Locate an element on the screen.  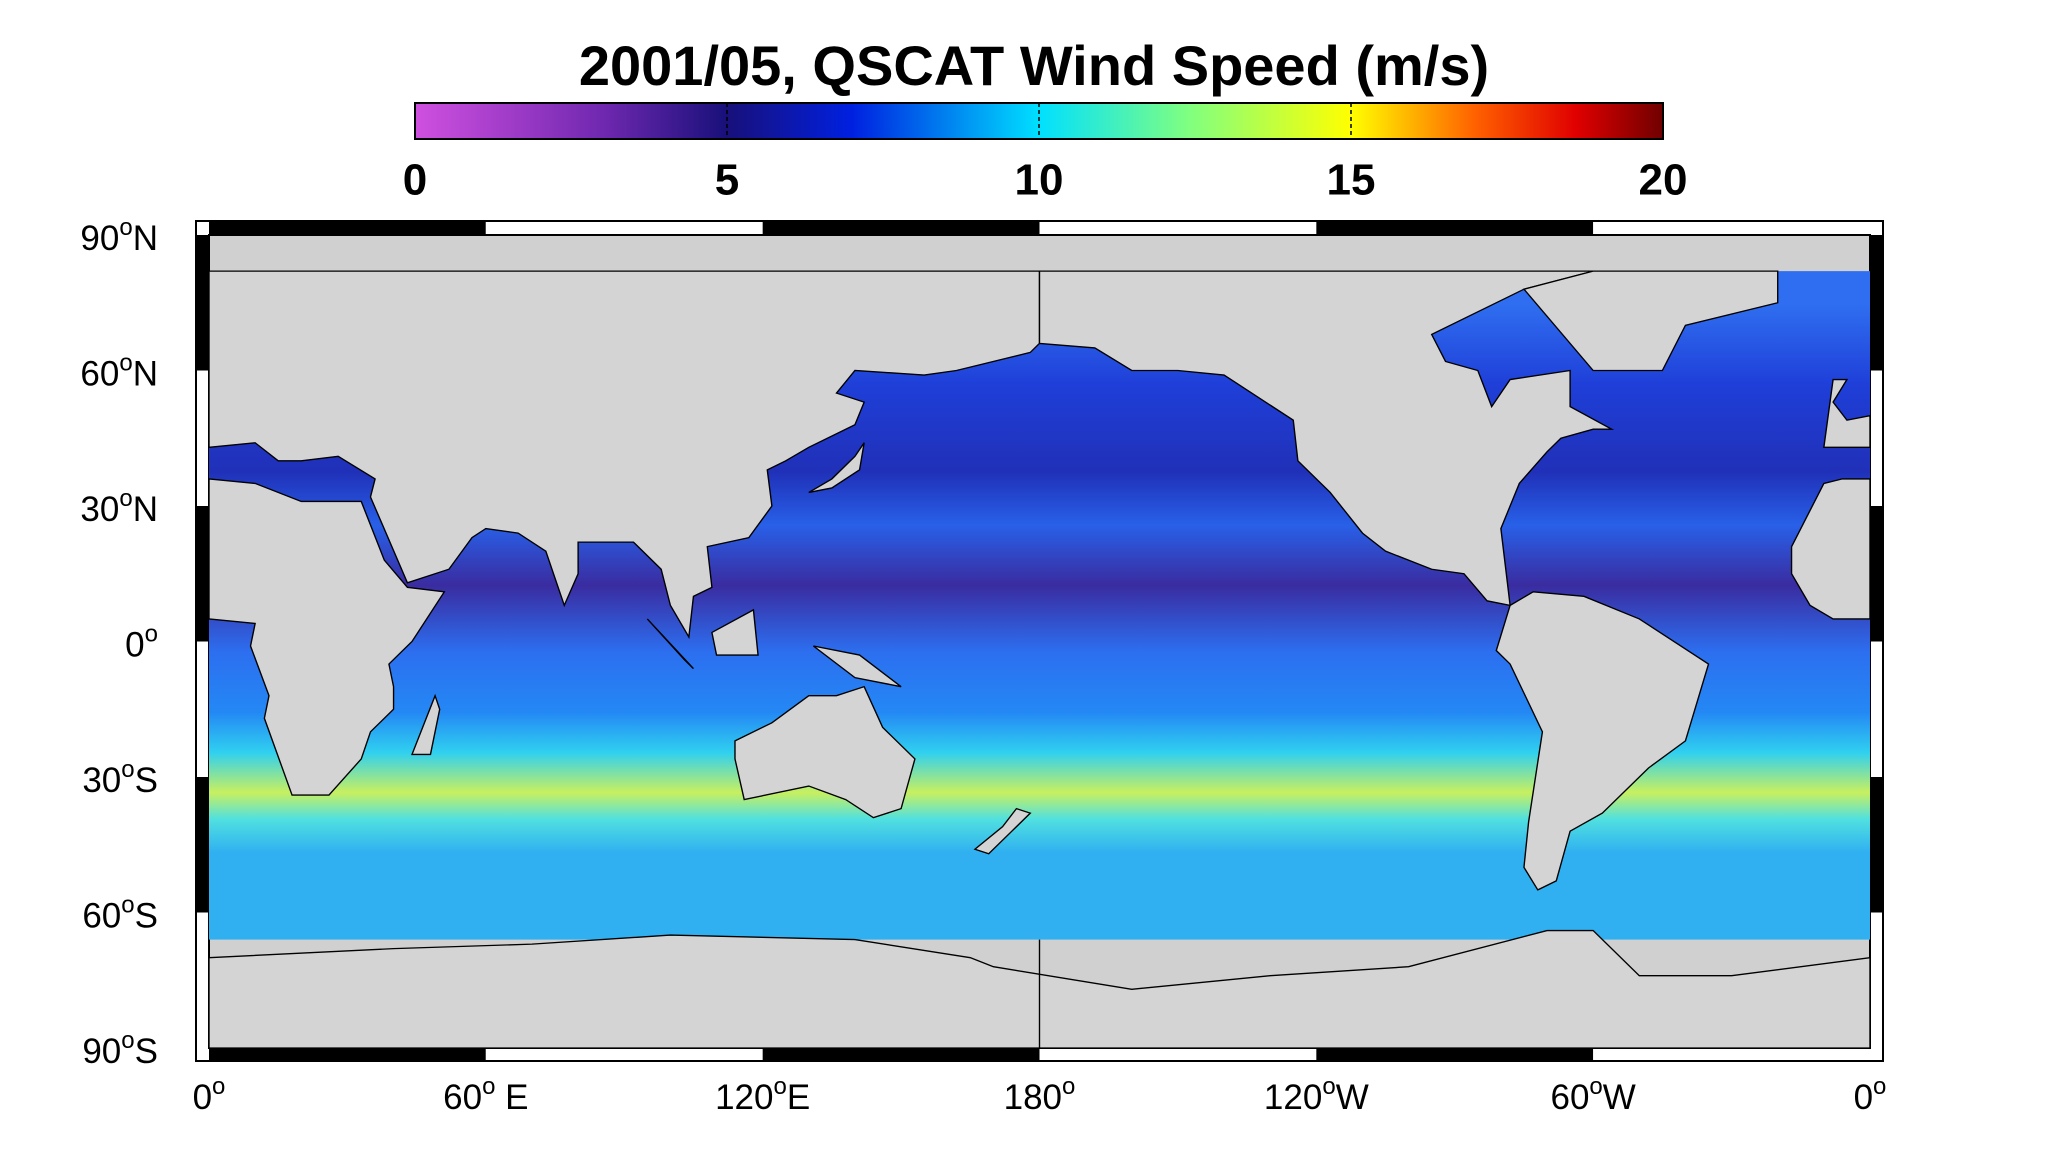
latitude-label: 90oN is located at coordinates (119, 236).